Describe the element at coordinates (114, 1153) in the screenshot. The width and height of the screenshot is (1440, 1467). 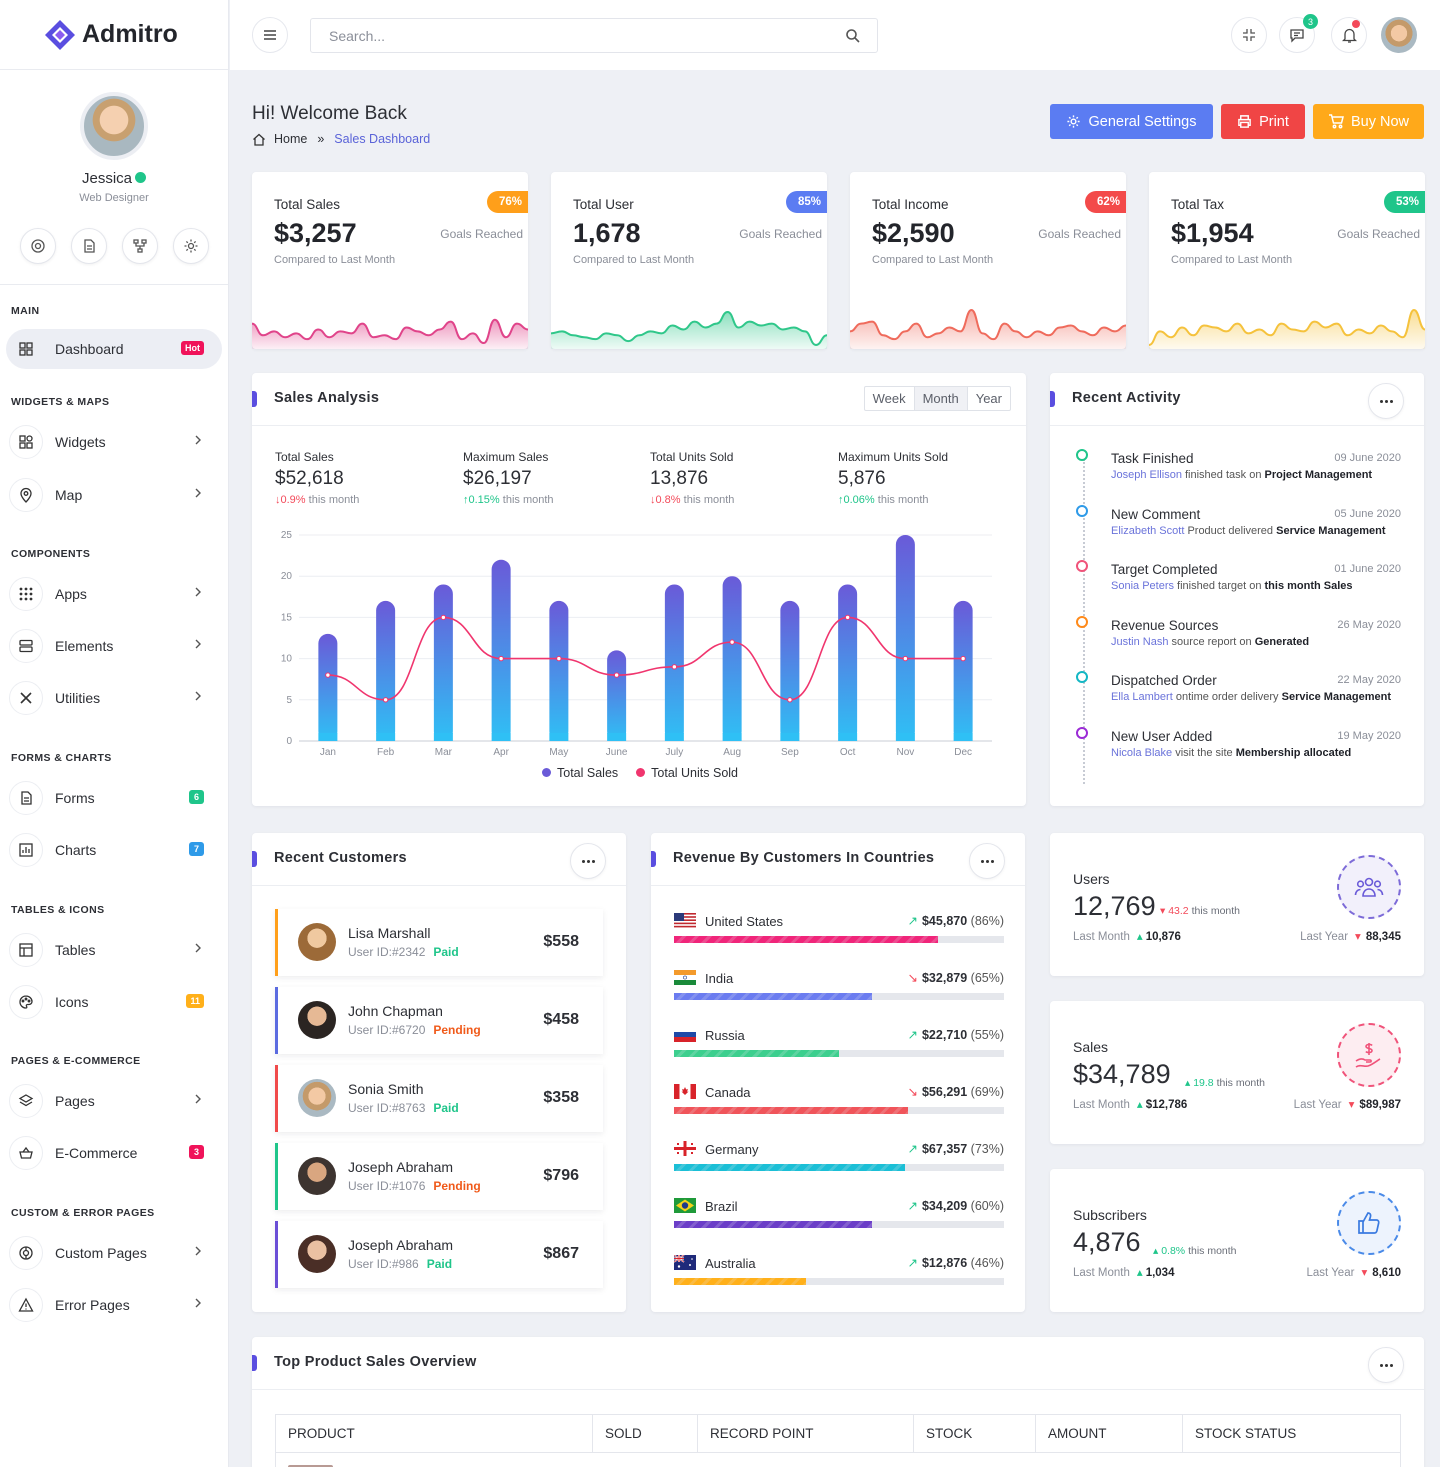
I see `sidebar-item-ecommerce: E-Commerce 3` at that location.